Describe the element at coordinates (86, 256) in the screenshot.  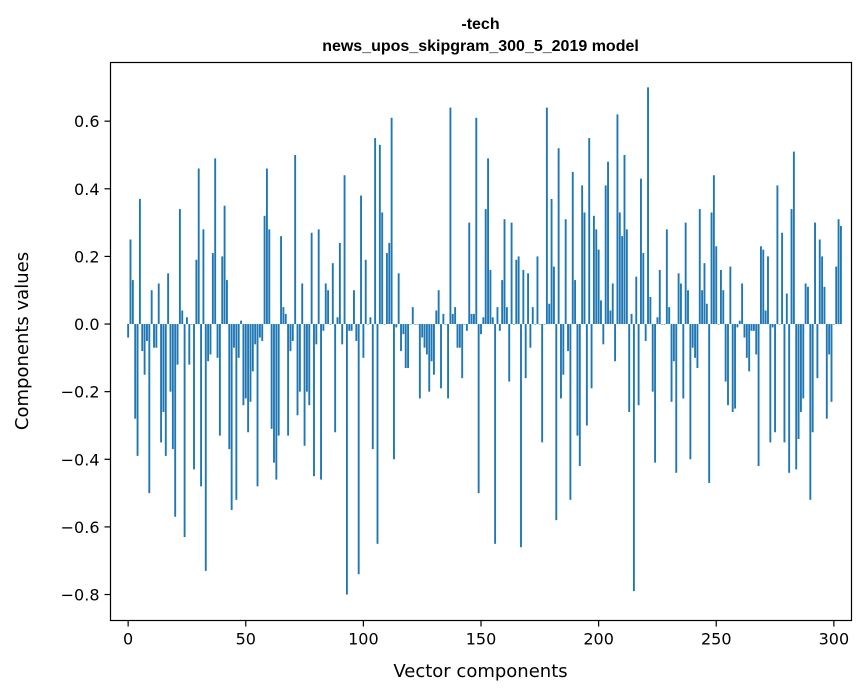
I see `y-tick-label-5: 0.2` at that location.